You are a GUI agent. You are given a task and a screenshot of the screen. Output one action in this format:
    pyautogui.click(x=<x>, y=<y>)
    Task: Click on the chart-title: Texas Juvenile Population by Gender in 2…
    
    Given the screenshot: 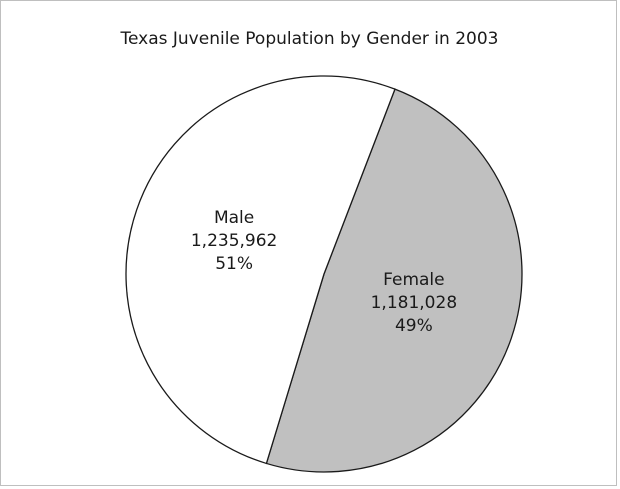 What is the action you would take?
    pyautogui.click(x=309, y=39)
    